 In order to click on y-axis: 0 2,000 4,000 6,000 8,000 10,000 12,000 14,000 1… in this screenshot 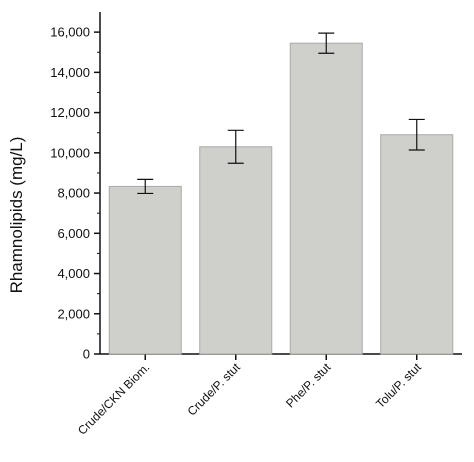, I will do `click(75, 187)`.